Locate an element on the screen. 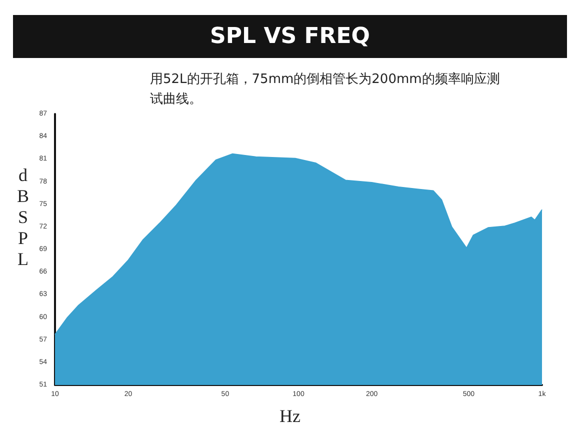 This screenshot has height=435, width=580. chart-title: SPL VS FREQ is located at coordinates (290, 36).